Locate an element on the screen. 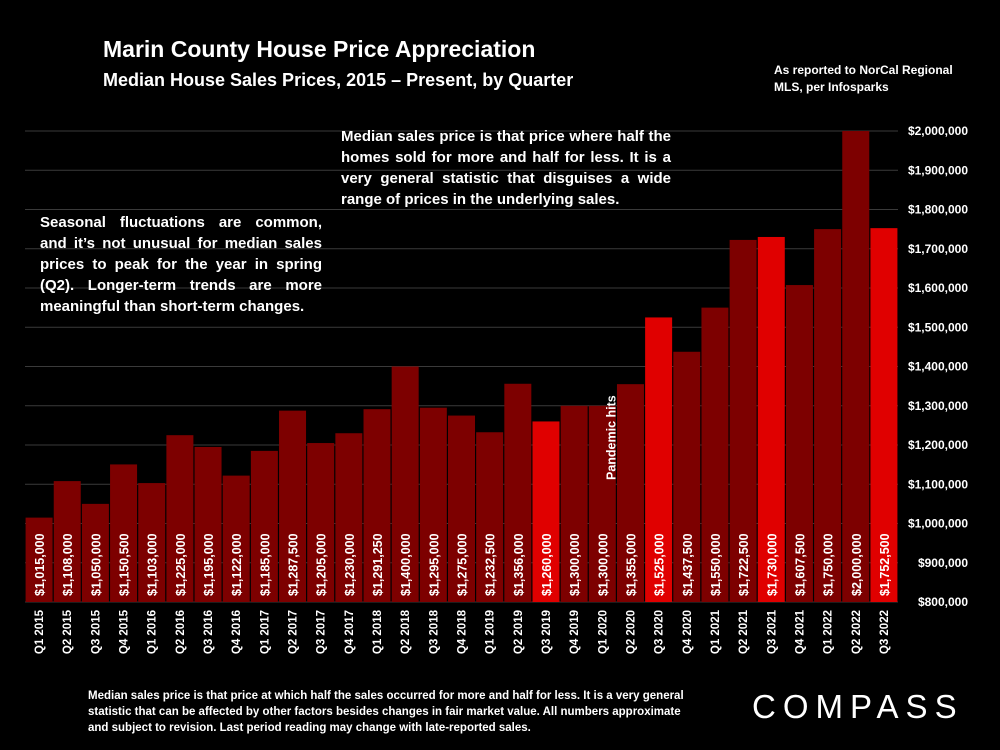 The height and width of the screenshot is (750, 1000). bar-value-label: $1,291,250 is located at coordinates (378, 564).